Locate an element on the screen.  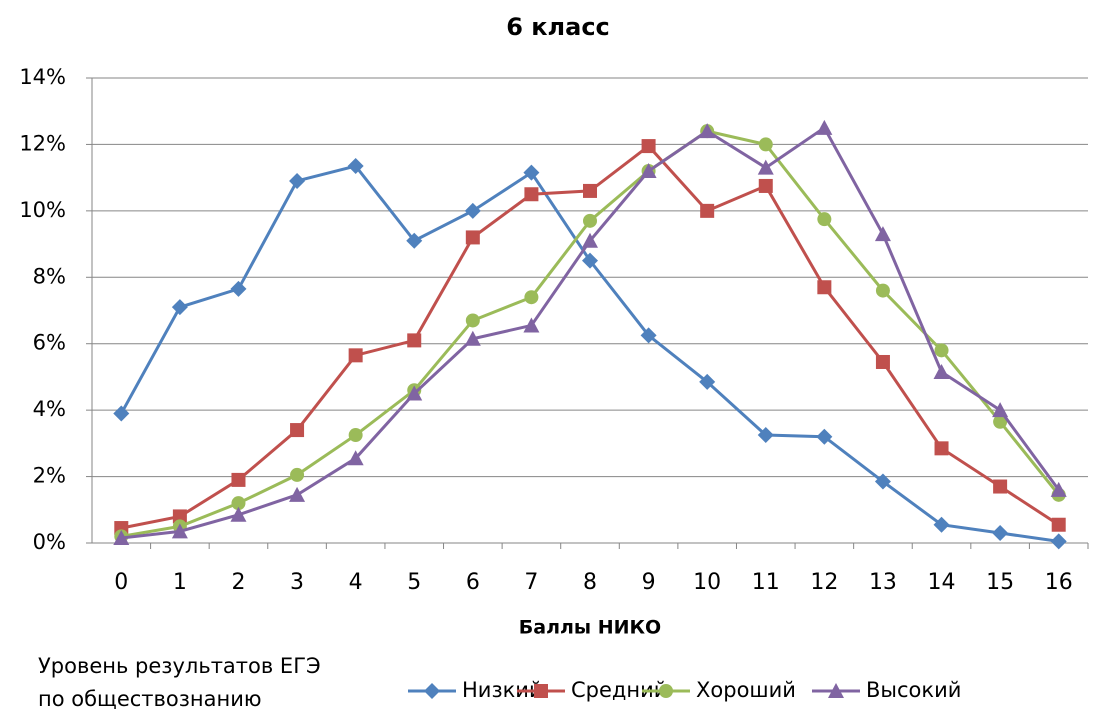
x-tick-label: 14 is located at coordinates (942, 582).